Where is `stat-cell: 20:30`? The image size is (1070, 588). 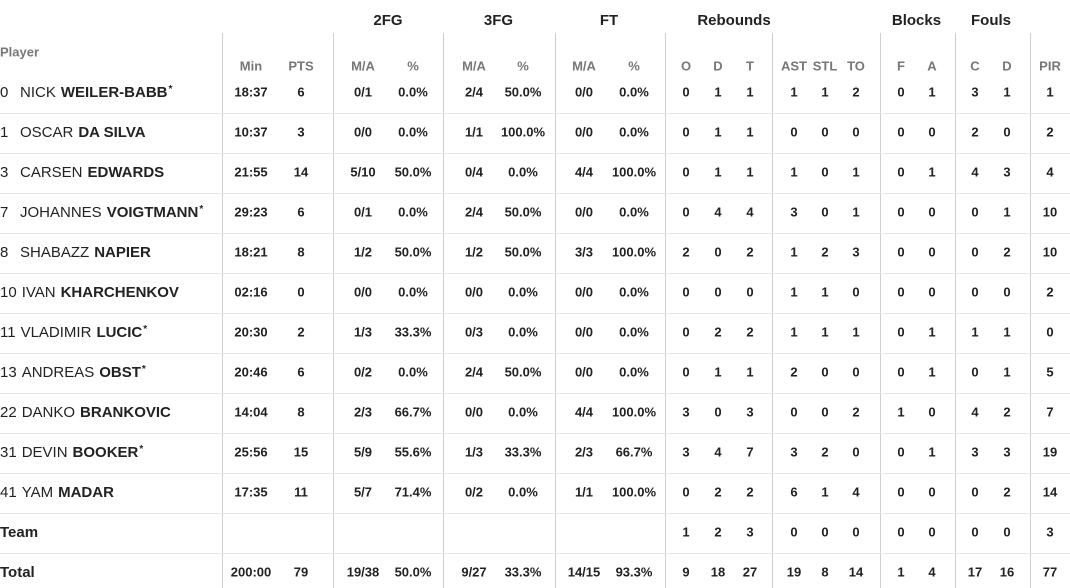
stat-cell: 20:30 is located at coordinates (250, 331).